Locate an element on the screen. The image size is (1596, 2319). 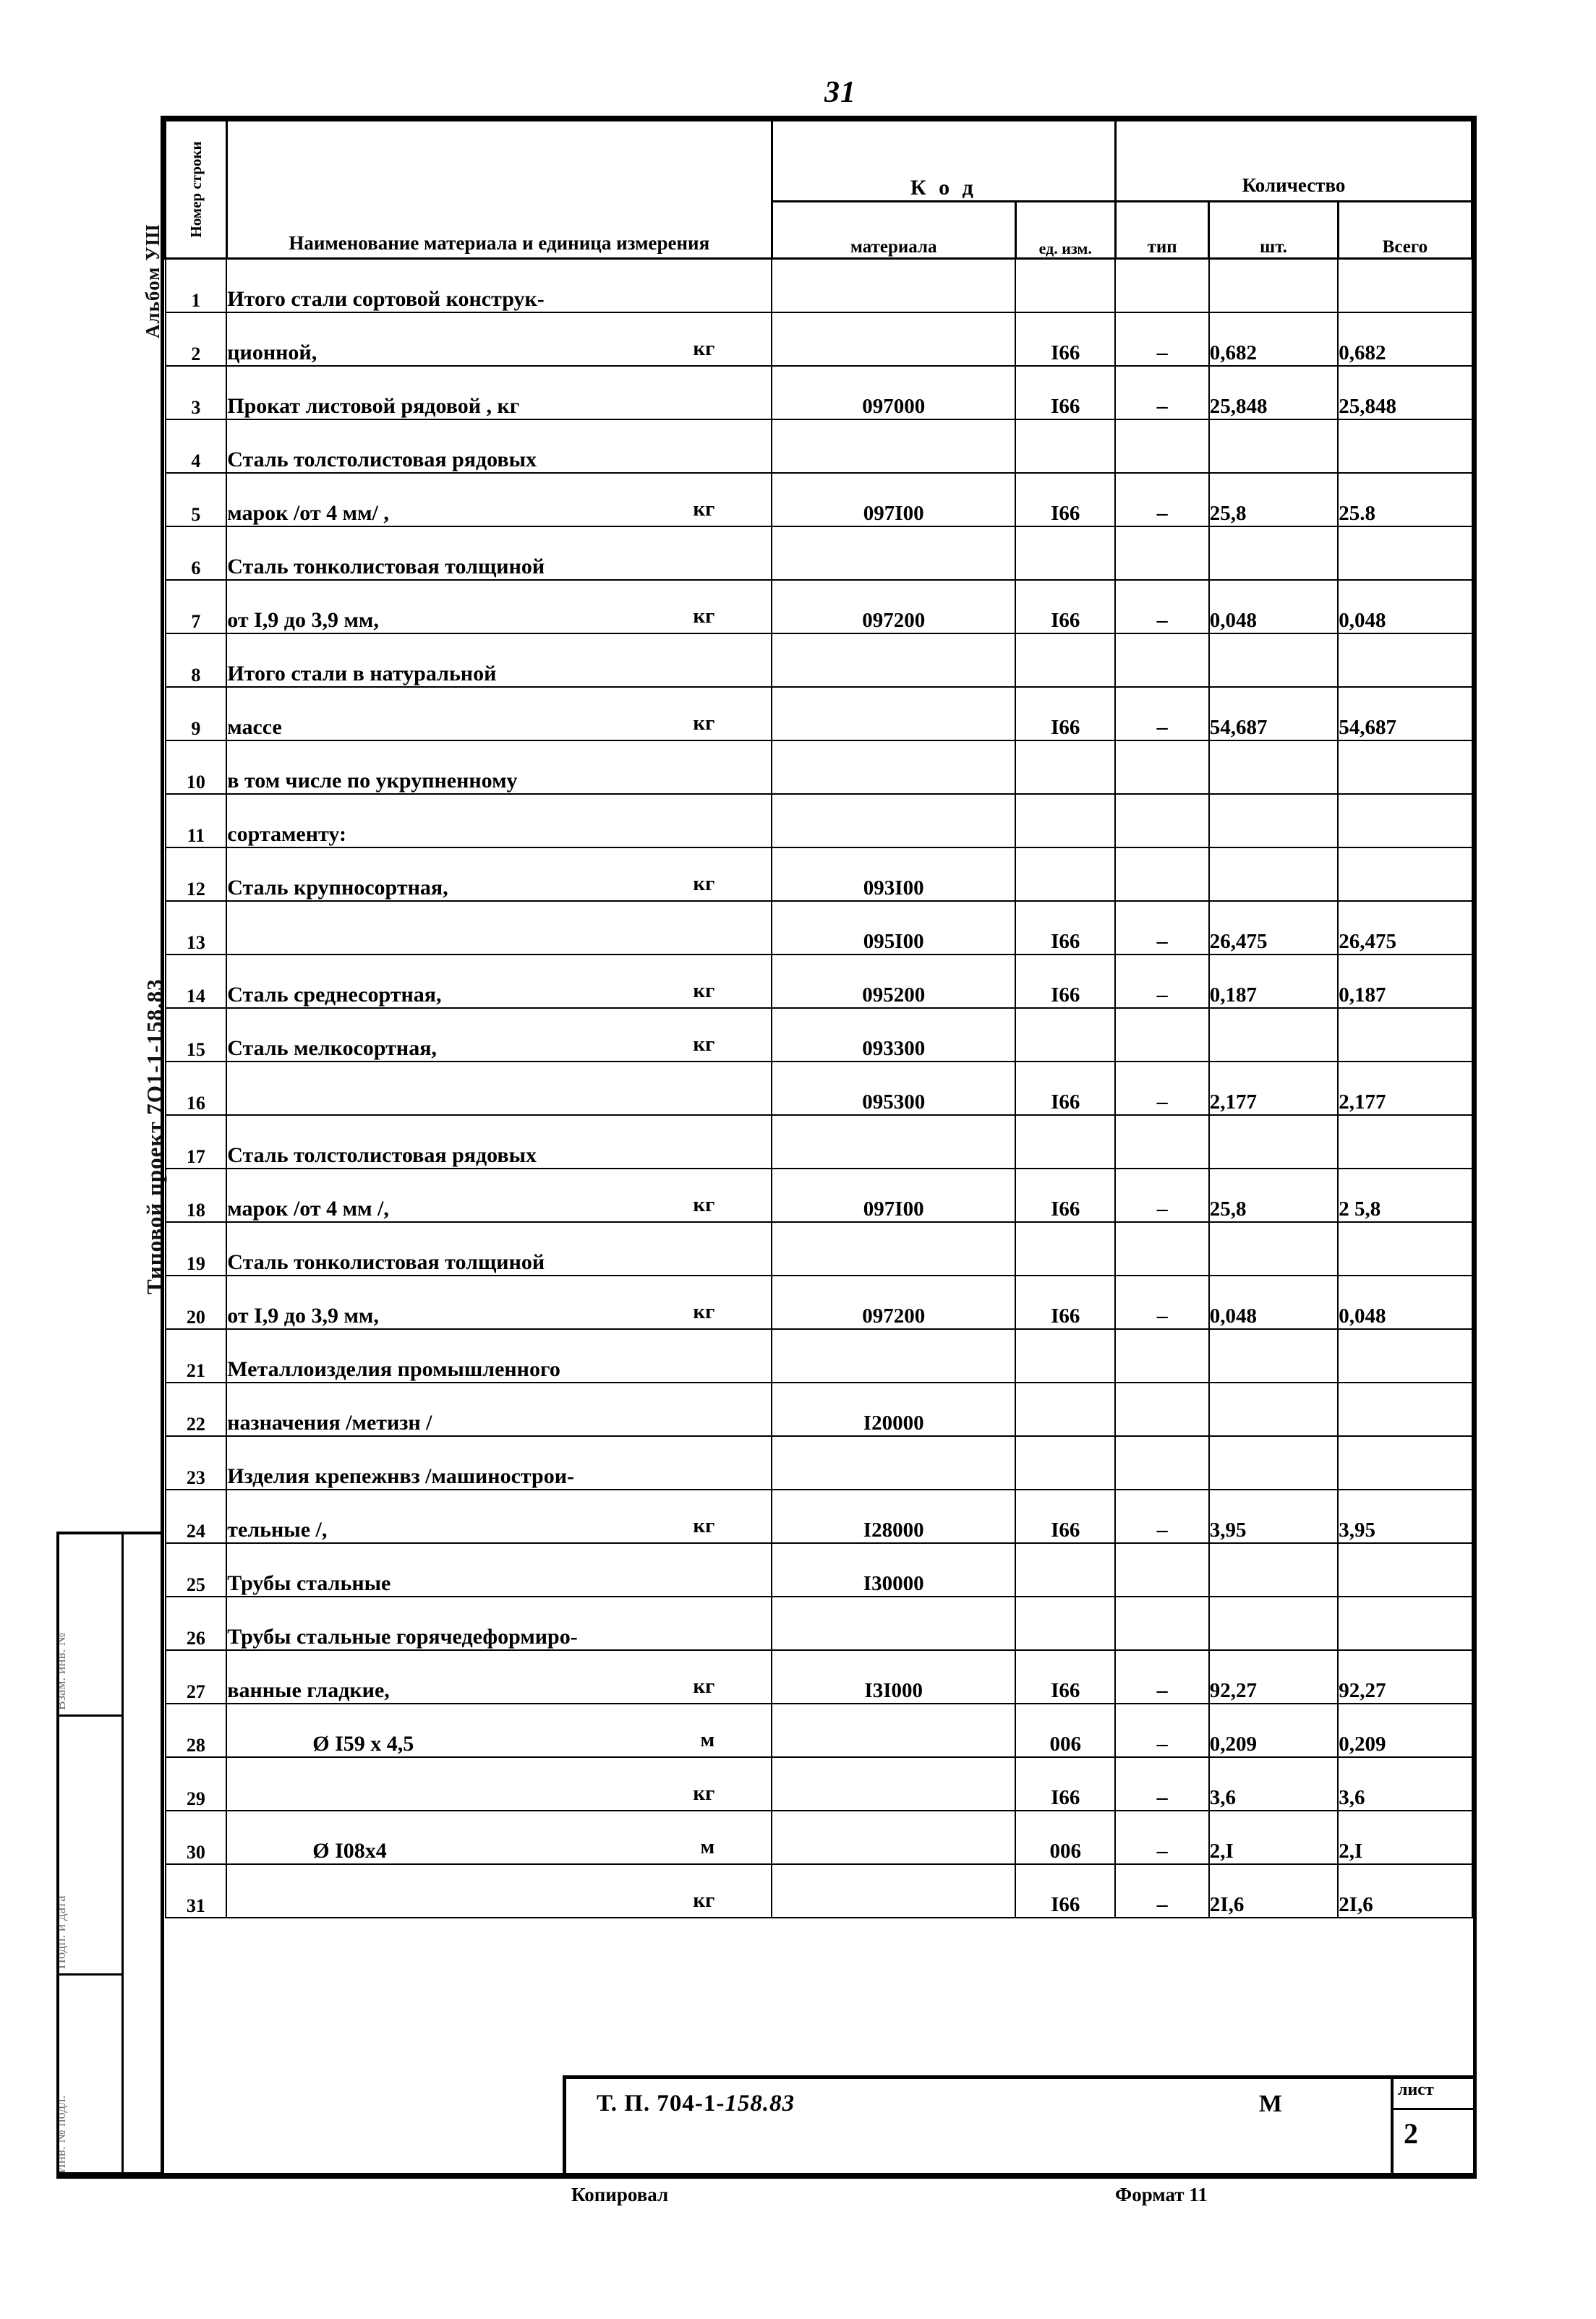
row-number-cell: 21 is located at coordinates (196, 1355).